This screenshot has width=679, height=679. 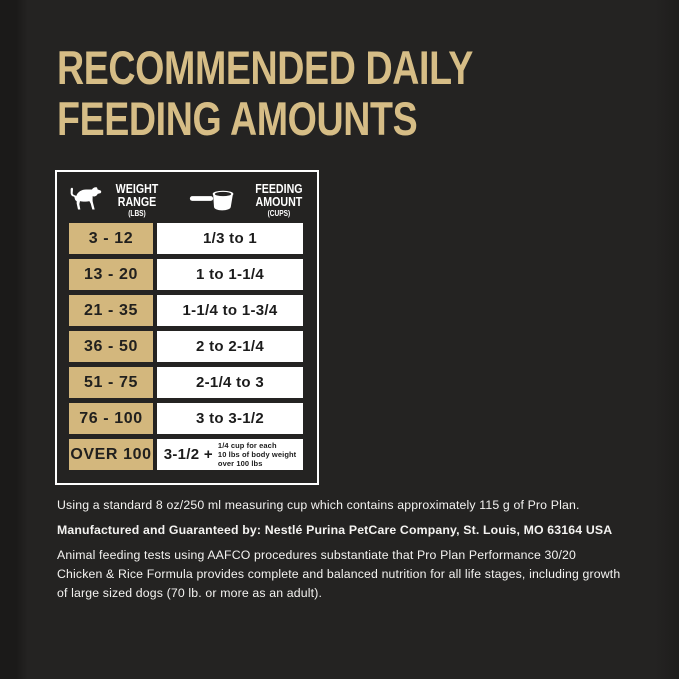 What do you see at coordinates (230, 238) in the screenshot?
I see `feeding-cell: 1/3 to 1` at bounding box center [230, 238].